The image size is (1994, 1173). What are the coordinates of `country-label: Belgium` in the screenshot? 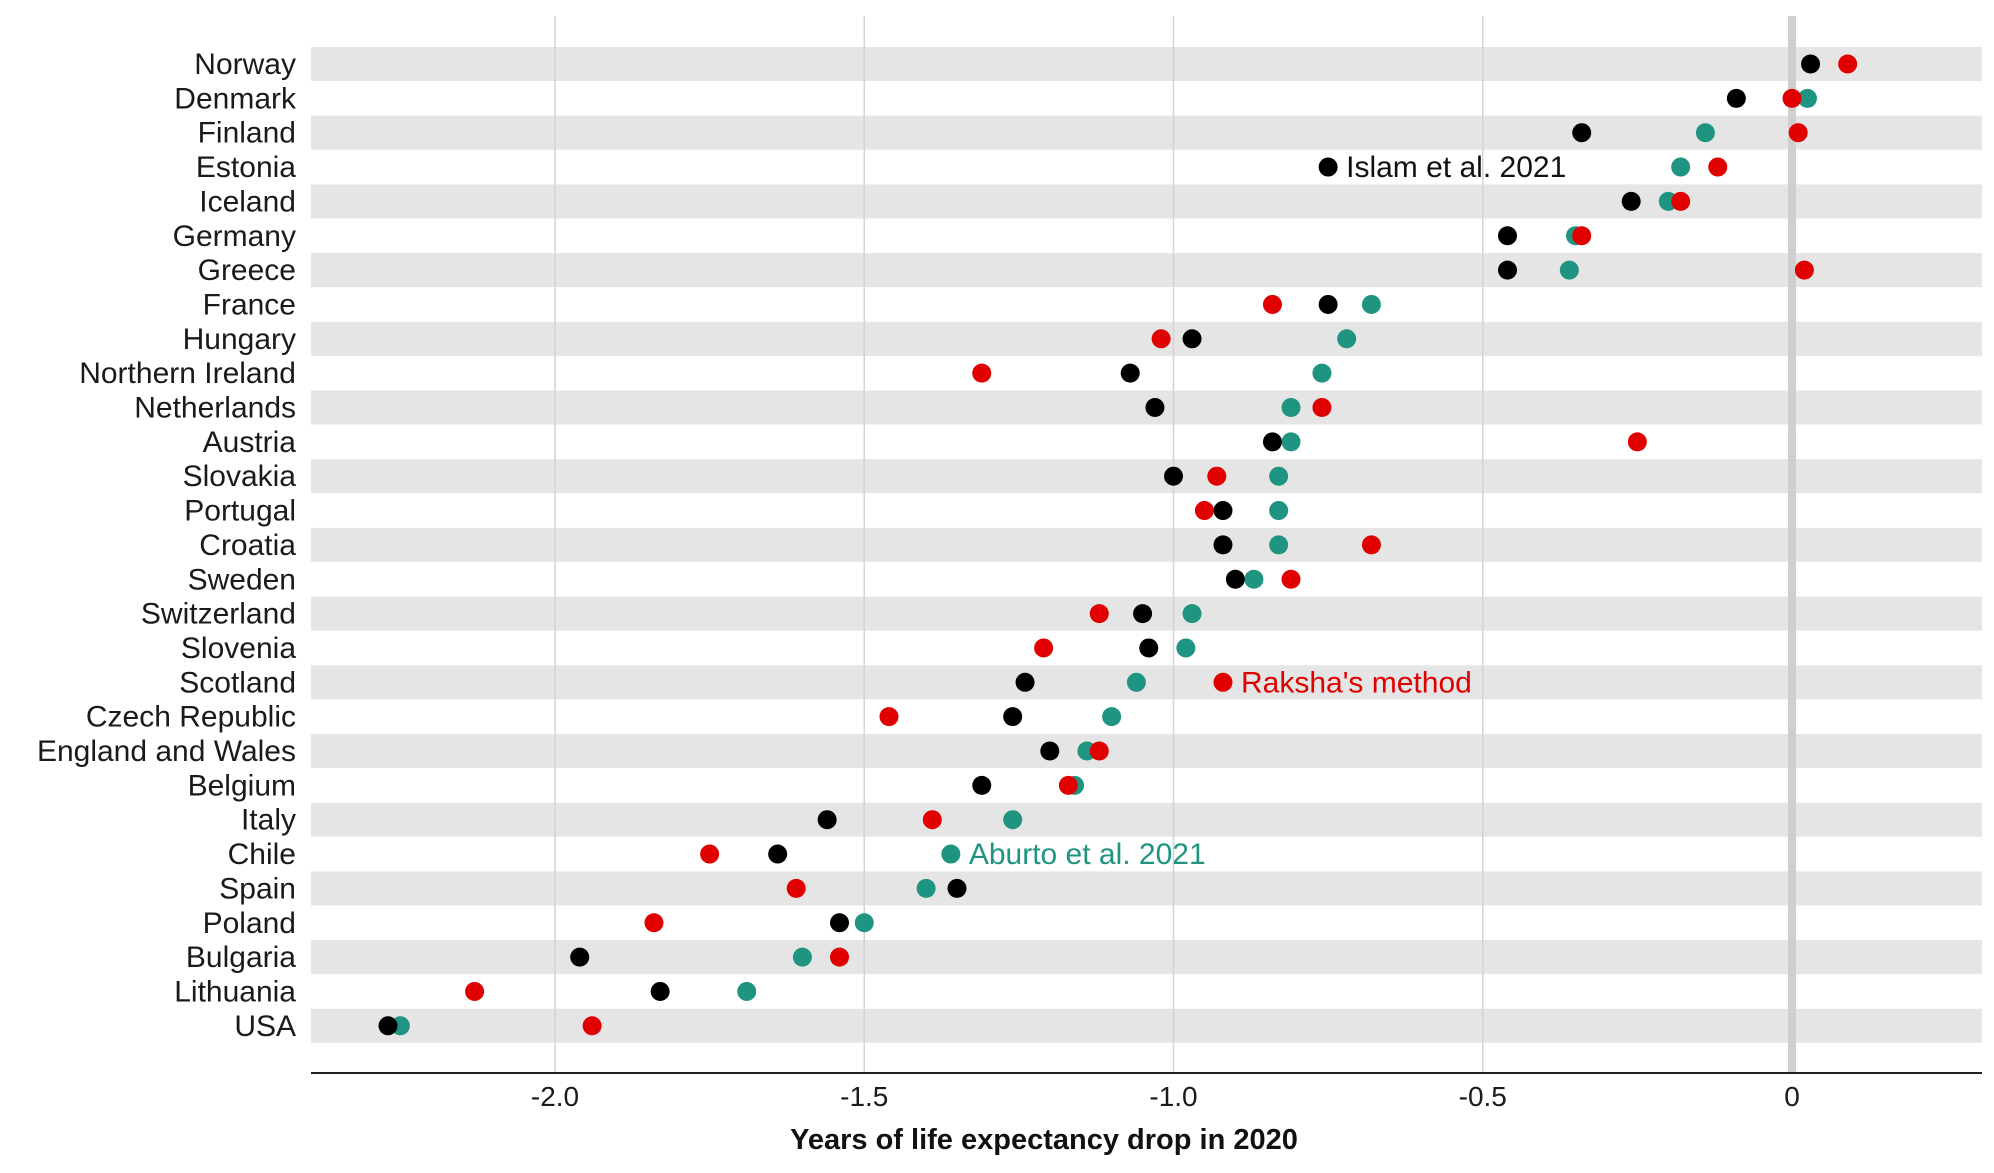 It's located at (242, 785).